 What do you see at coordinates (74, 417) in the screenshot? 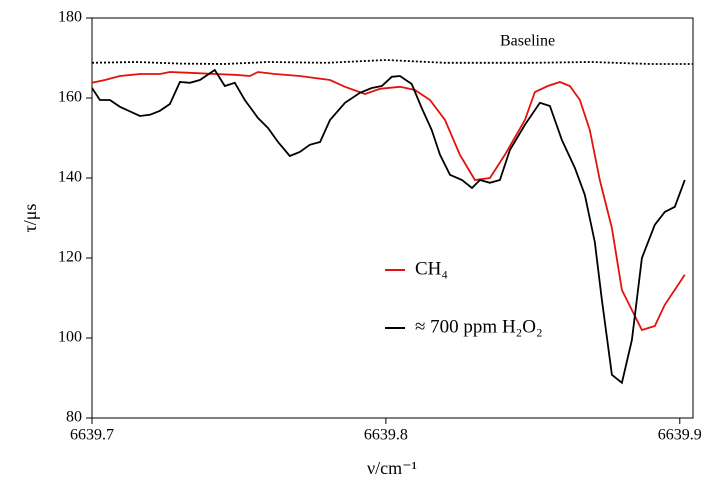
I see `y-tick-label: 80` at bounding box center [74, 417].